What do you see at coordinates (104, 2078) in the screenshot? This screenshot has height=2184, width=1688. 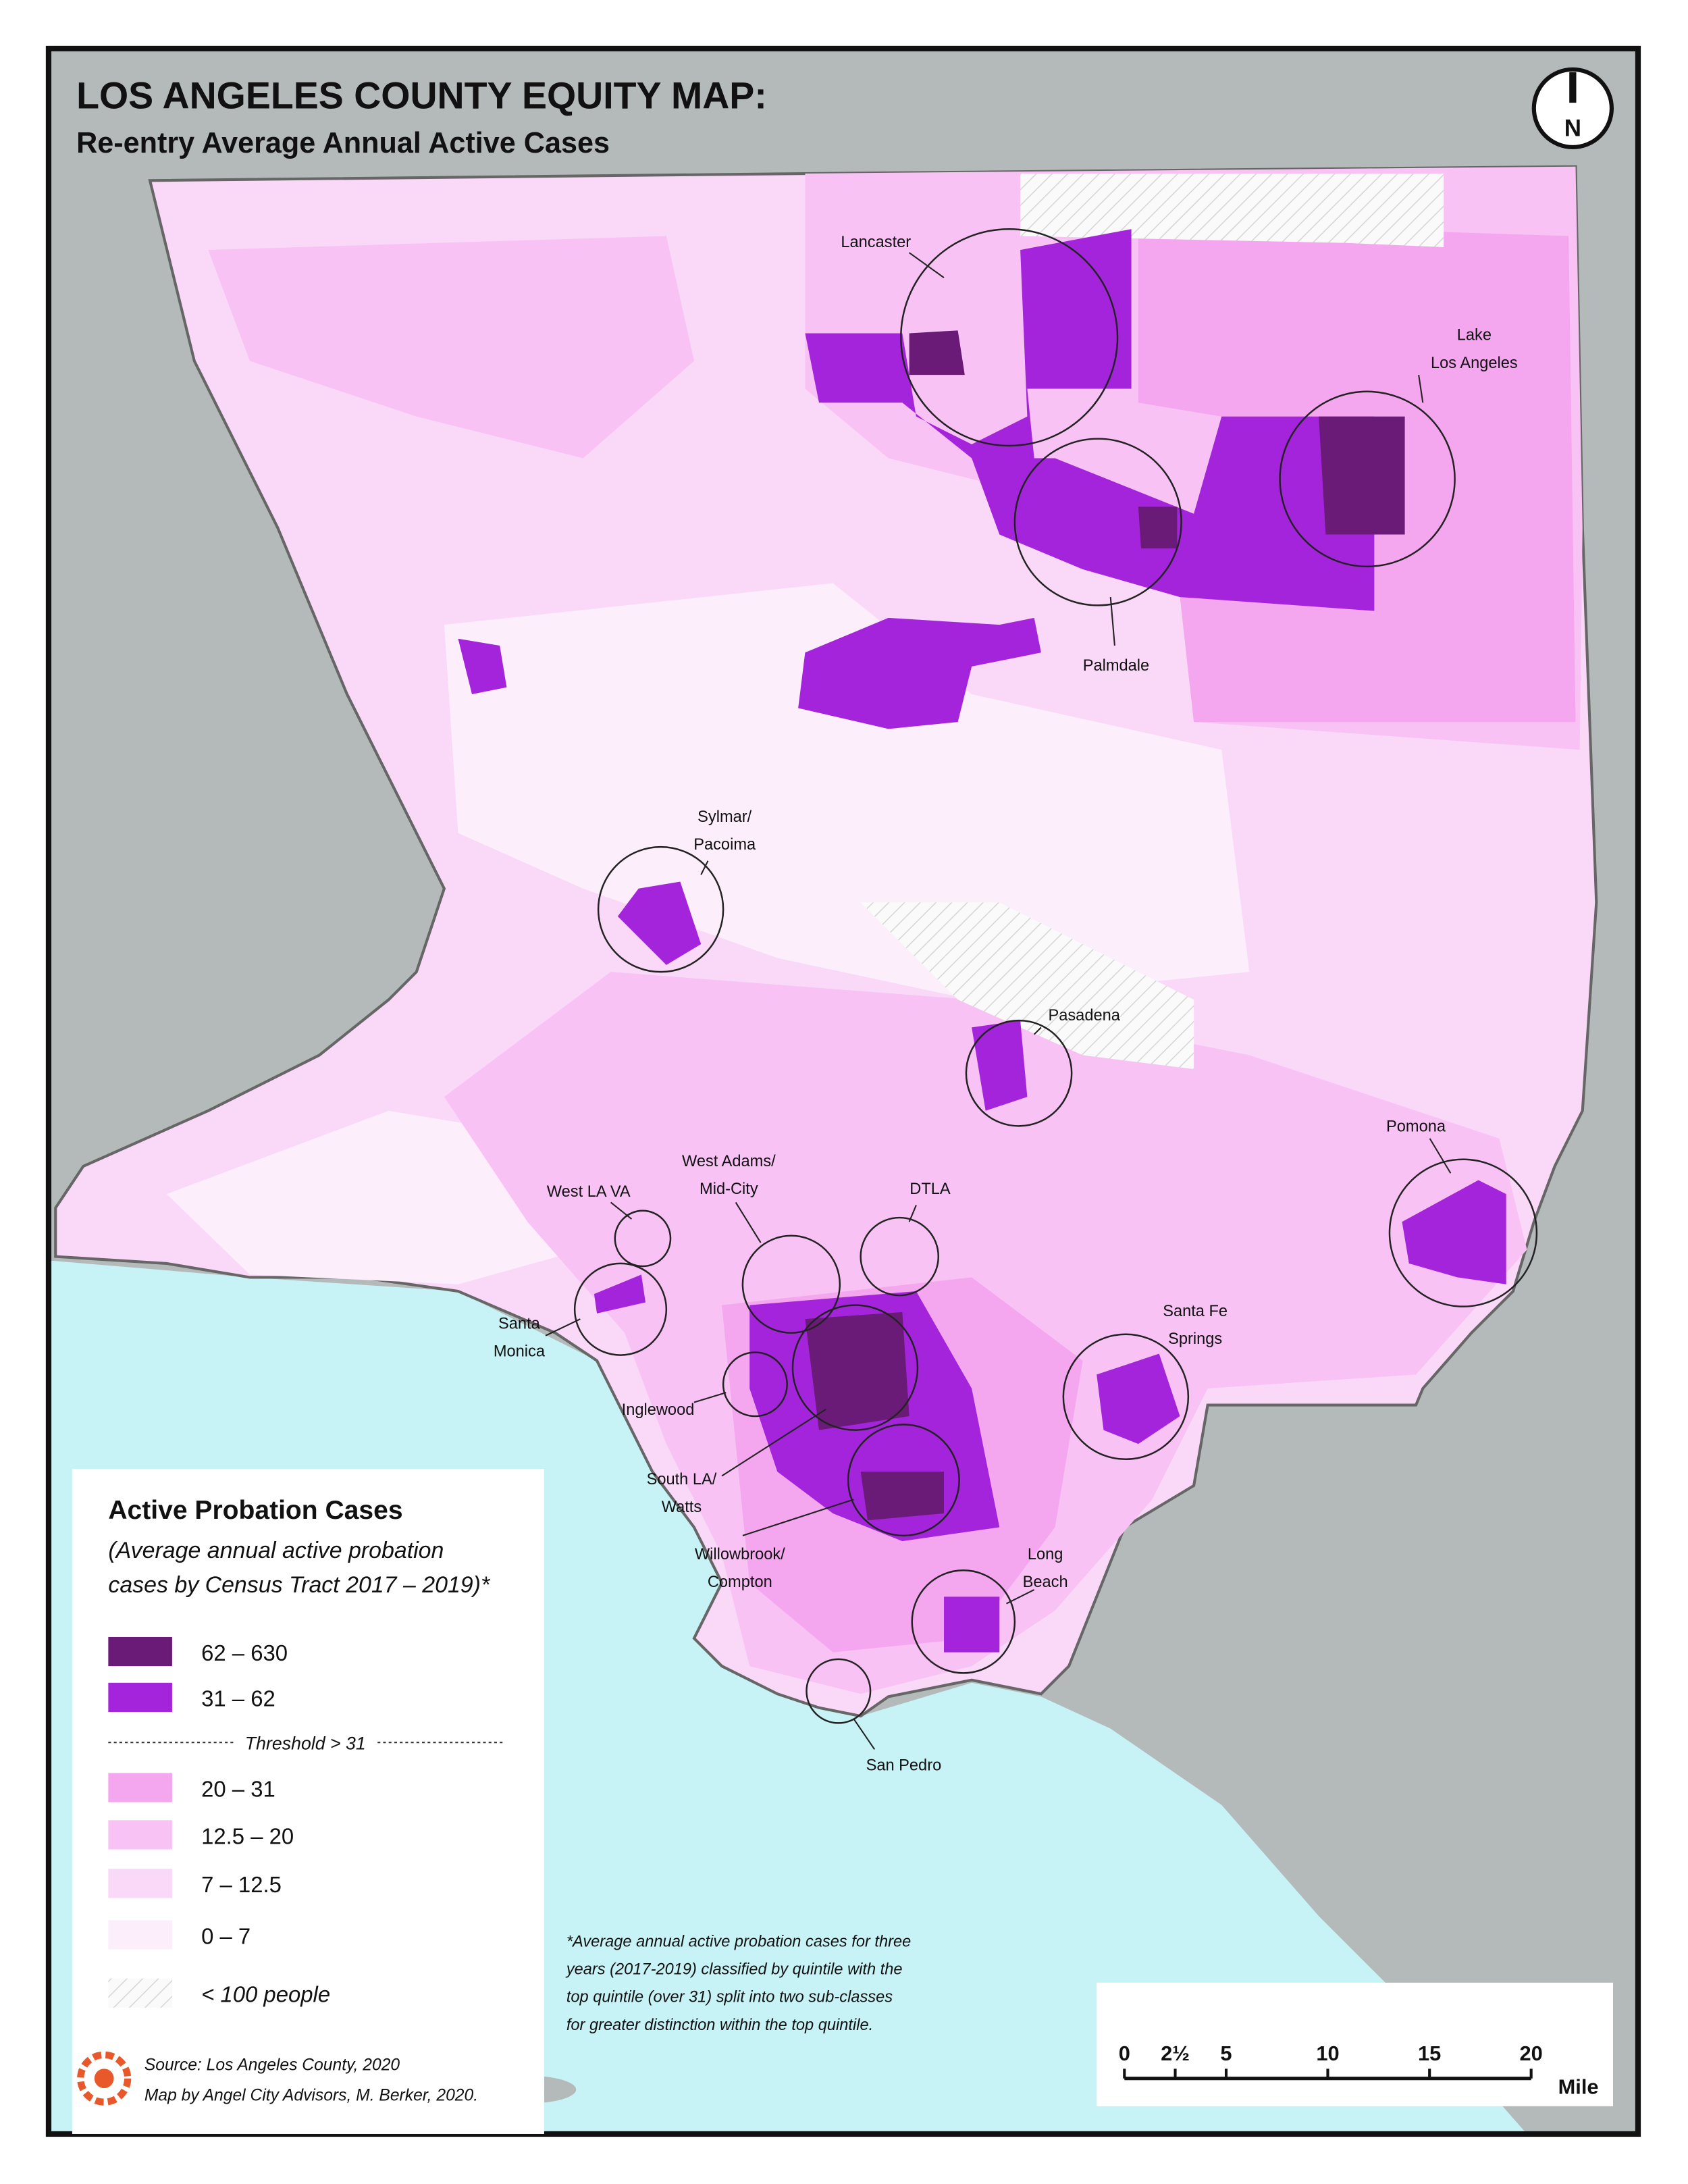 I see `logo` at bounding box center [104, 2078].